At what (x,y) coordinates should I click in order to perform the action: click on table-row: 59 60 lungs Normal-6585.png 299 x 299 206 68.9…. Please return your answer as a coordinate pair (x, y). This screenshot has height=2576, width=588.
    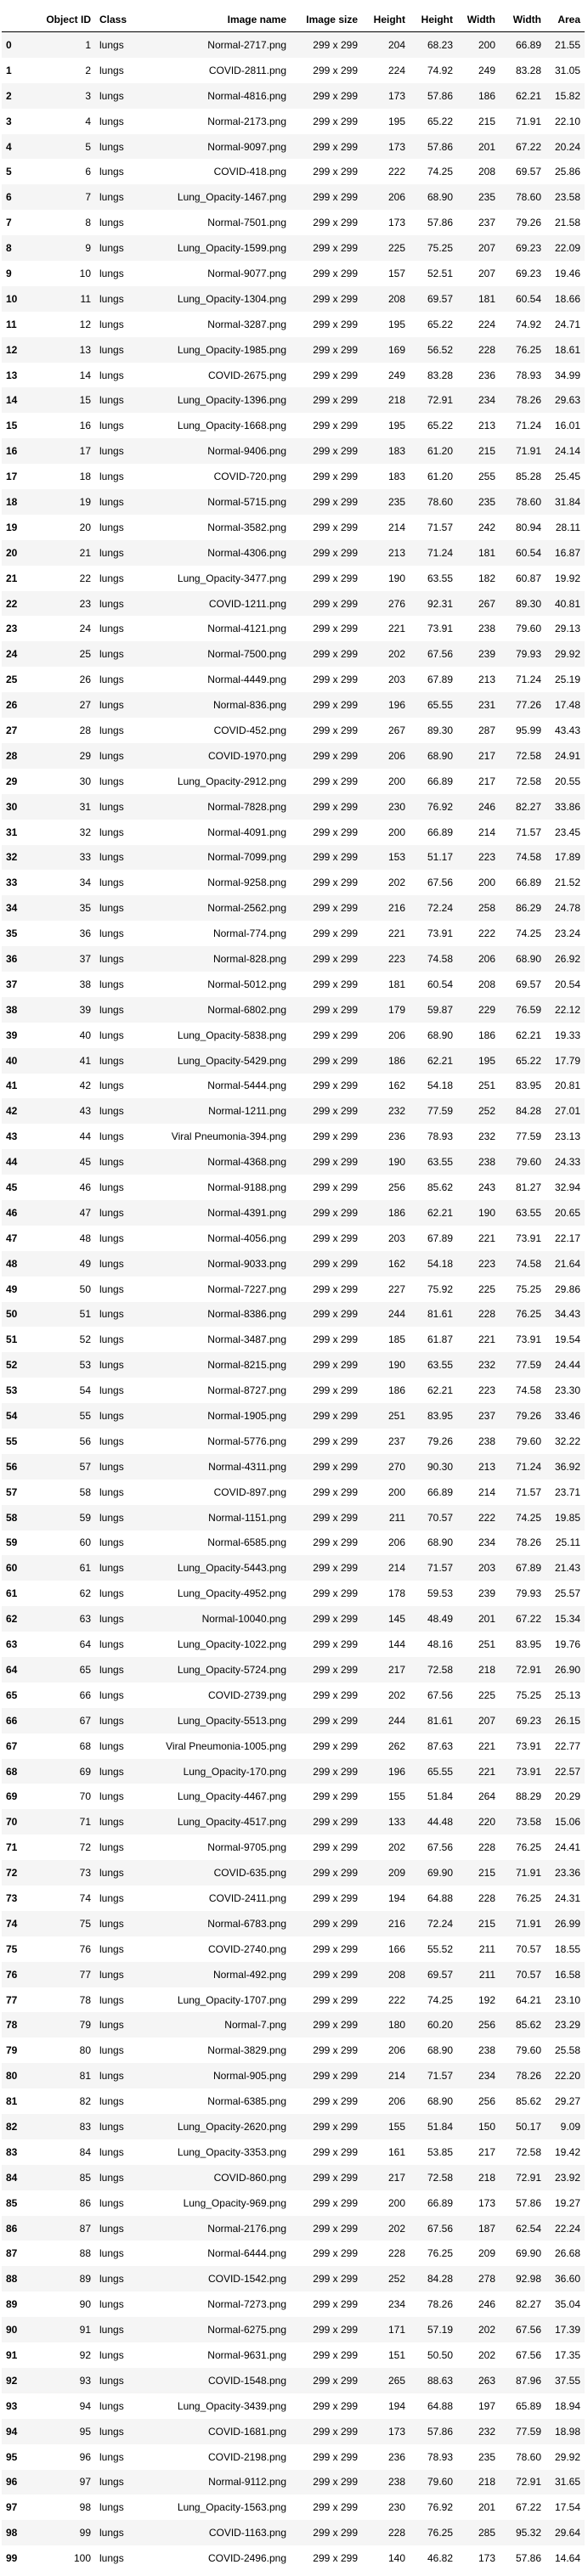
    Looking at the image, I should click on (293, 1543).